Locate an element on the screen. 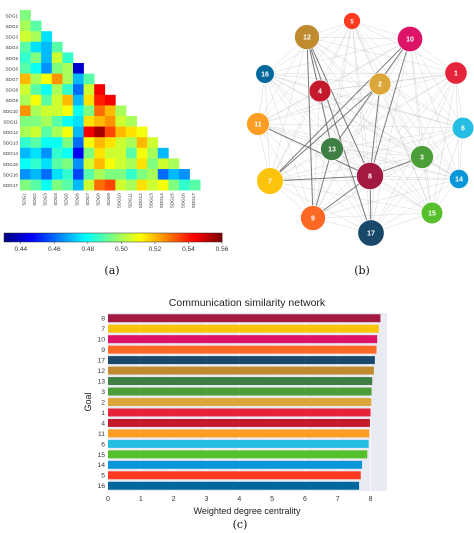 The image size is (474, 533). x-tick-label: 5 is located at coordinates (272, 499).